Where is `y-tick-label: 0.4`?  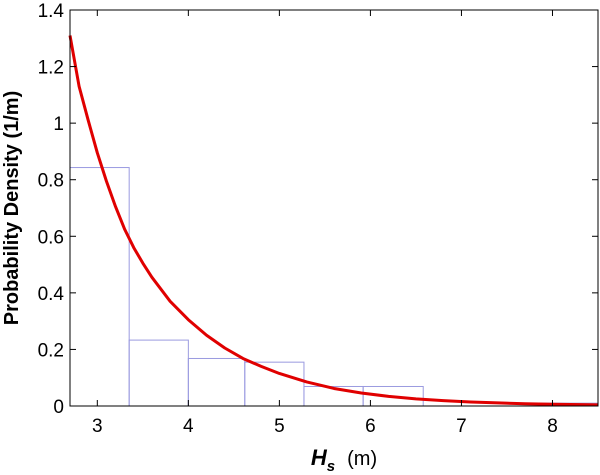 y-tick-label: 0.4 is located at coordinates (51, 294).